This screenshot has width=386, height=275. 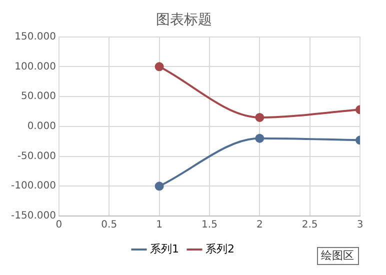 I want to click on x-tick-label: 1.5, so click(x=210, y=225).